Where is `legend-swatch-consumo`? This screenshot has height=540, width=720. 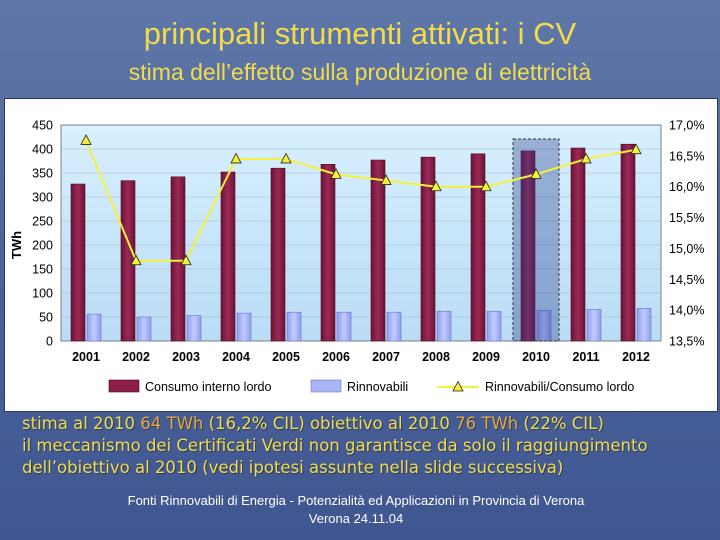 legend-swatch-consumo is located at coordinates (124, 386).